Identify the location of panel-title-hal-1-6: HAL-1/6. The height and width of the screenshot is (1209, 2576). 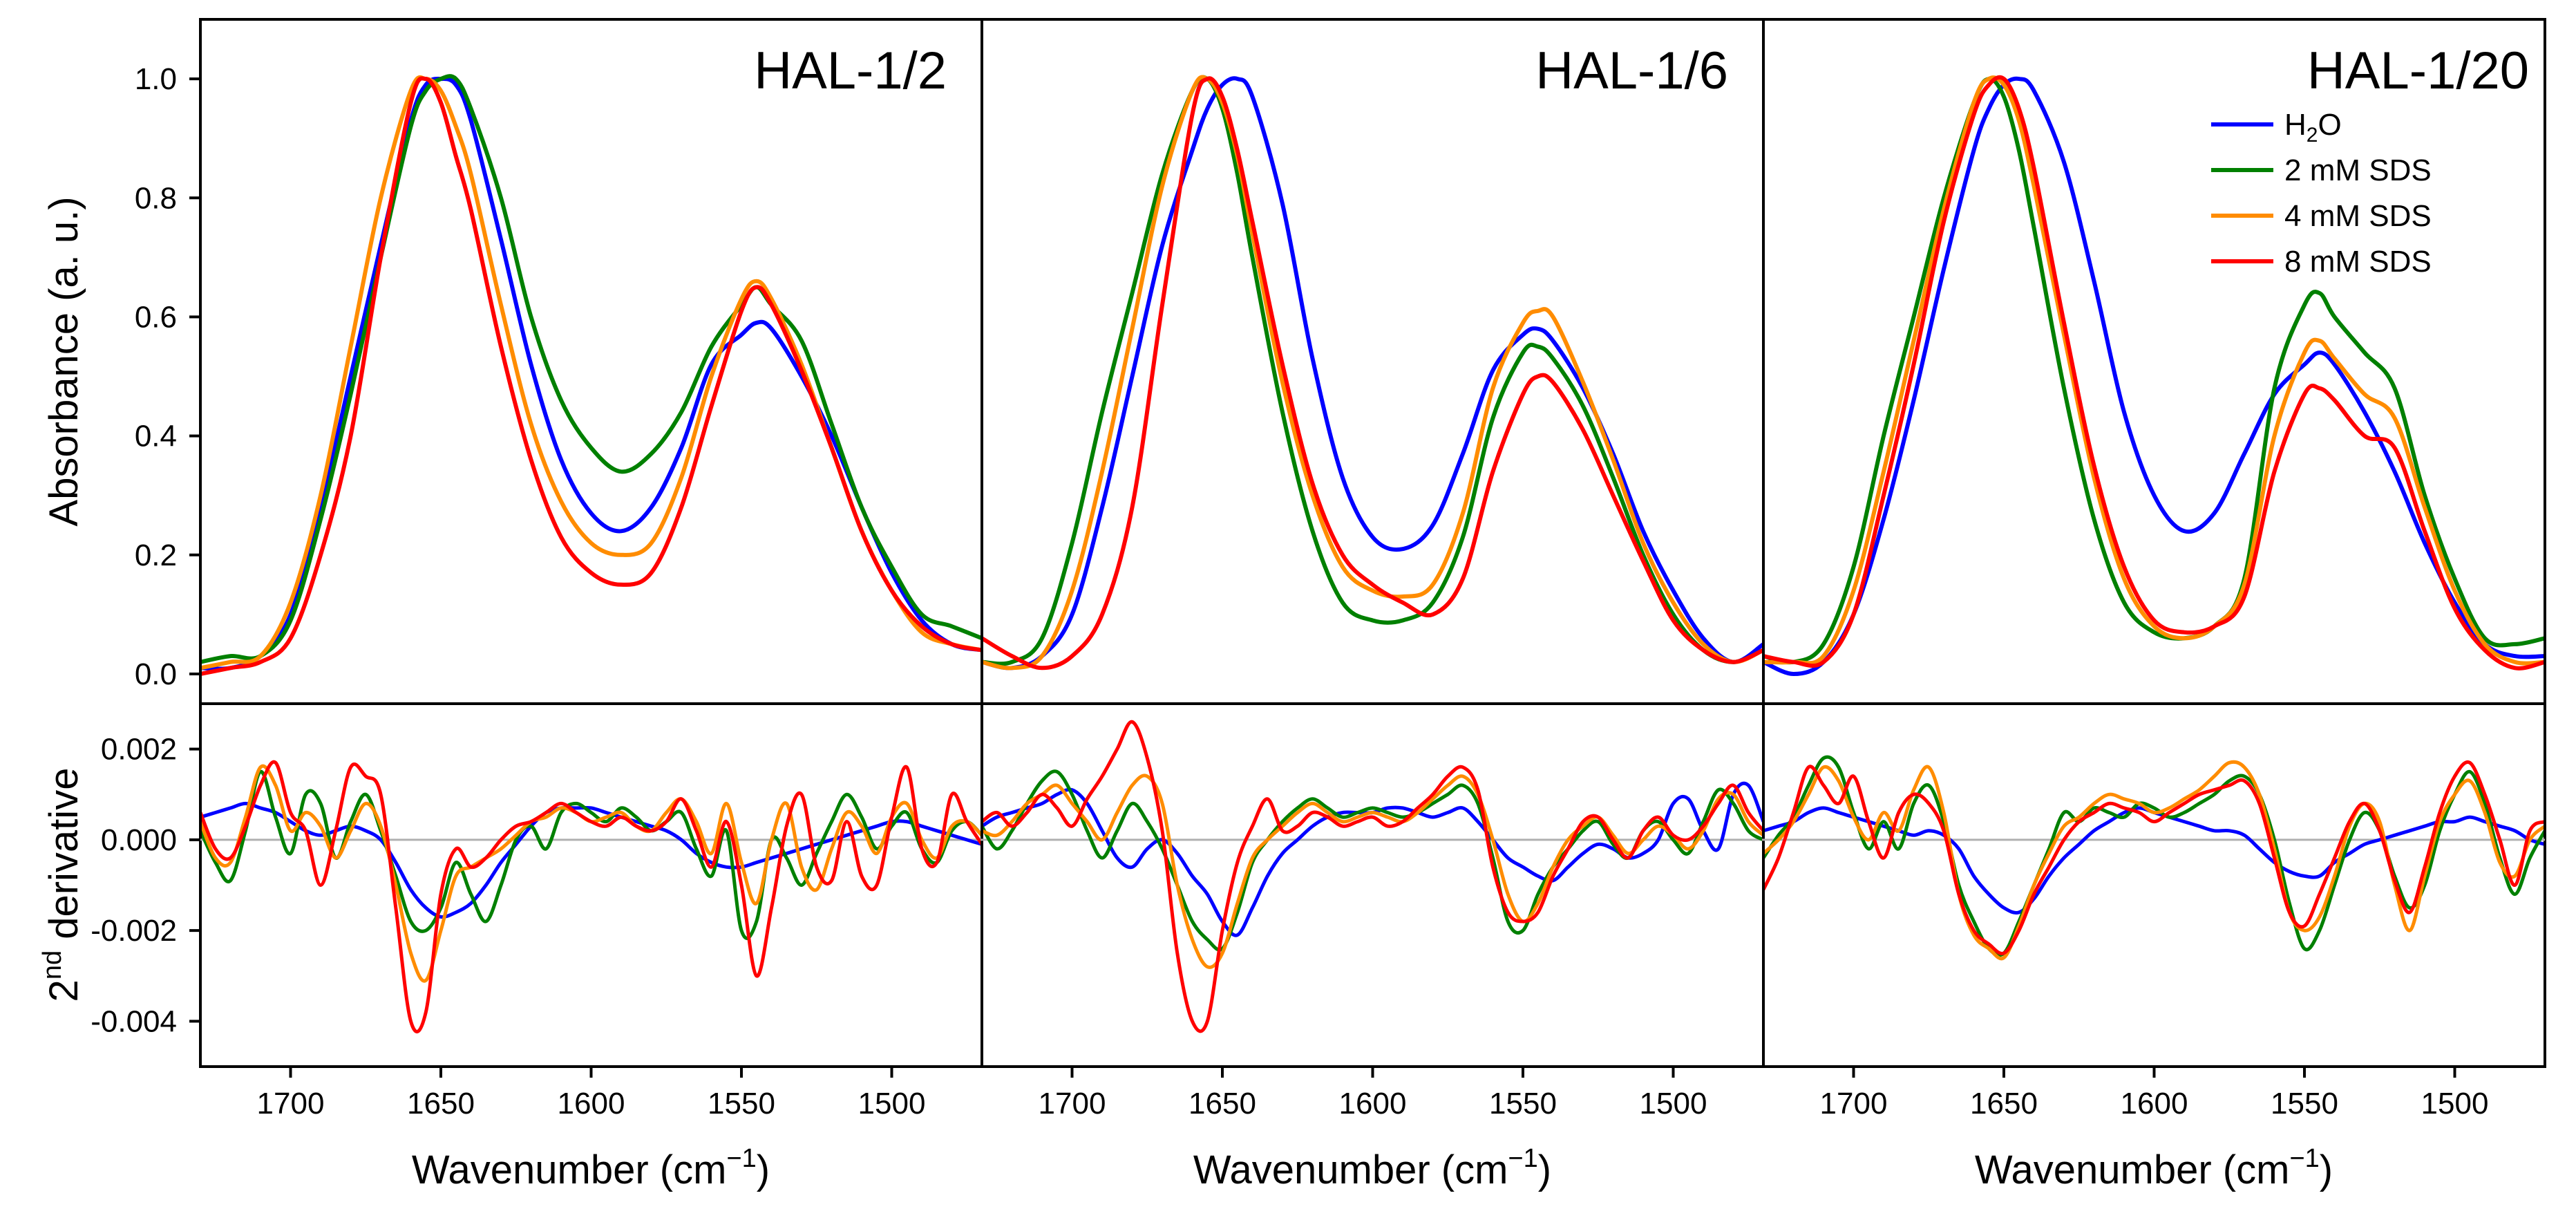
(1631, 70).